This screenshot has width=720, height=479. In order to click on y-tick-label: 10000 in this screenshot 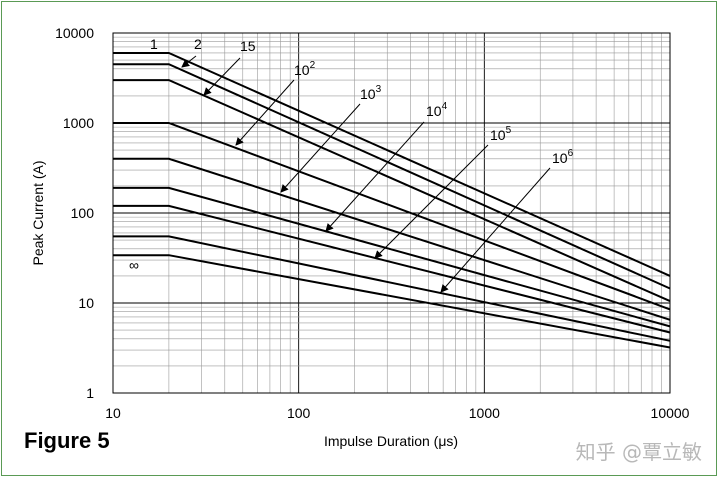, I will do `click(74, 33)`.